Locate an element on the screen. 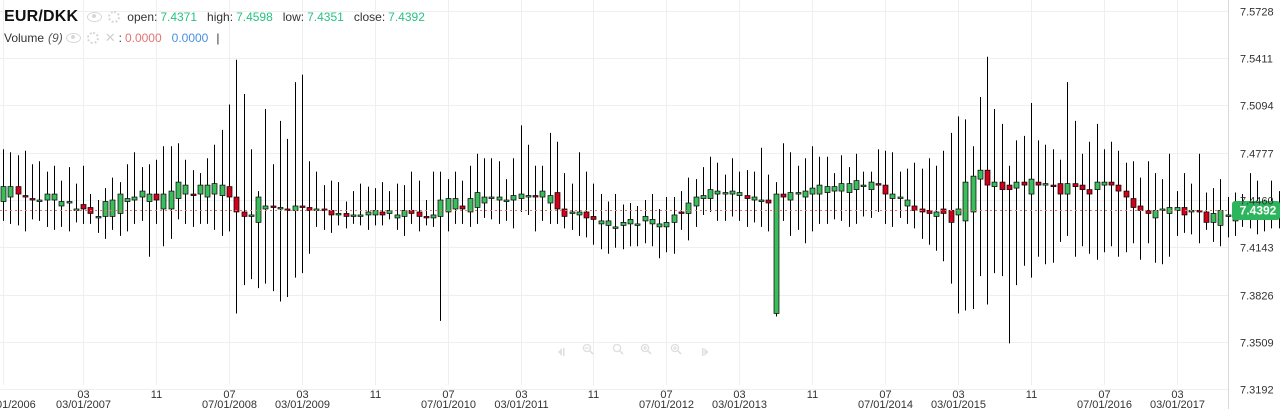 The image size is (1280, 414). y-tick-label: 7.3826 is located at coordinates (1257, 297).